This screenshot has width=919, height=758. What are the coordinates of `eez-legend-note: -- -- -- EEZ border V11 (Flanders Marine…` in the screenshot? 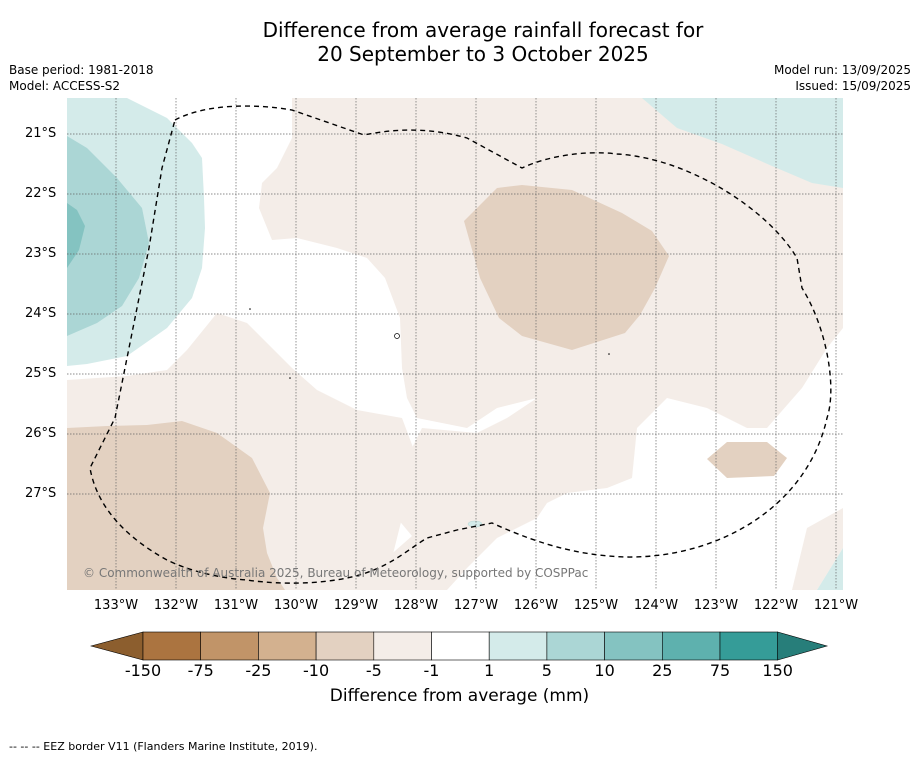 It's located at (163, 746).